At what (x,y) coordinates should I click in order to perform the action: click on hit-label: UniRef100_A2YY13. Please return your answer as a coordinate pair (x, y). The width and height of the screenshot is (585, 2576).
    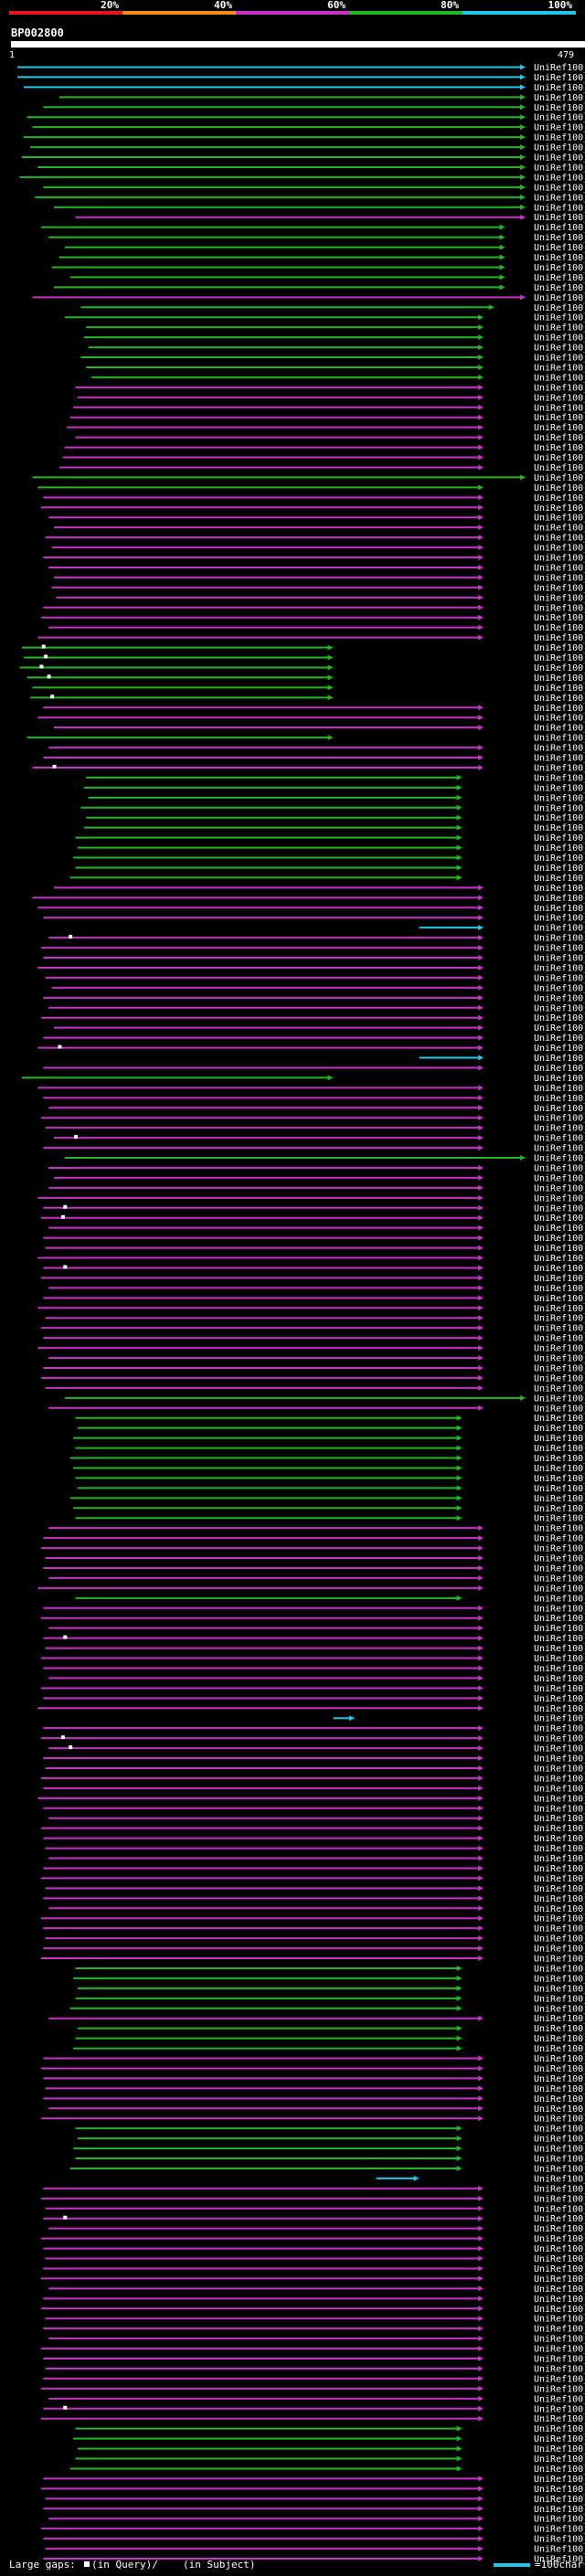
    Looking at the image, I should click on (560, 1469).